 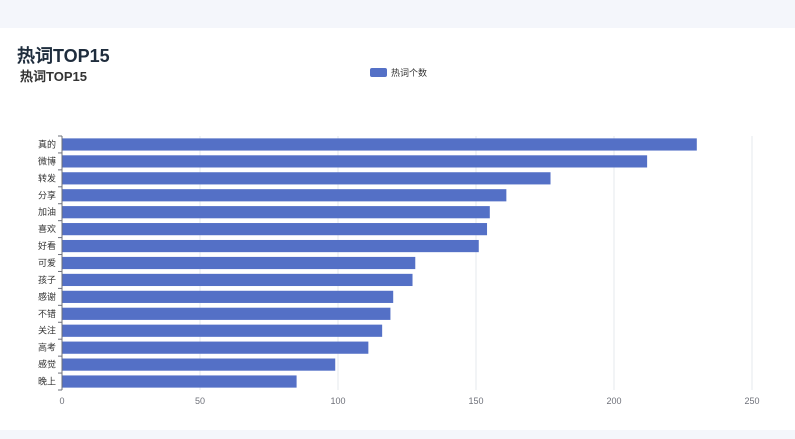 I want to click on legend-swatch, so click(x=378, y=72).